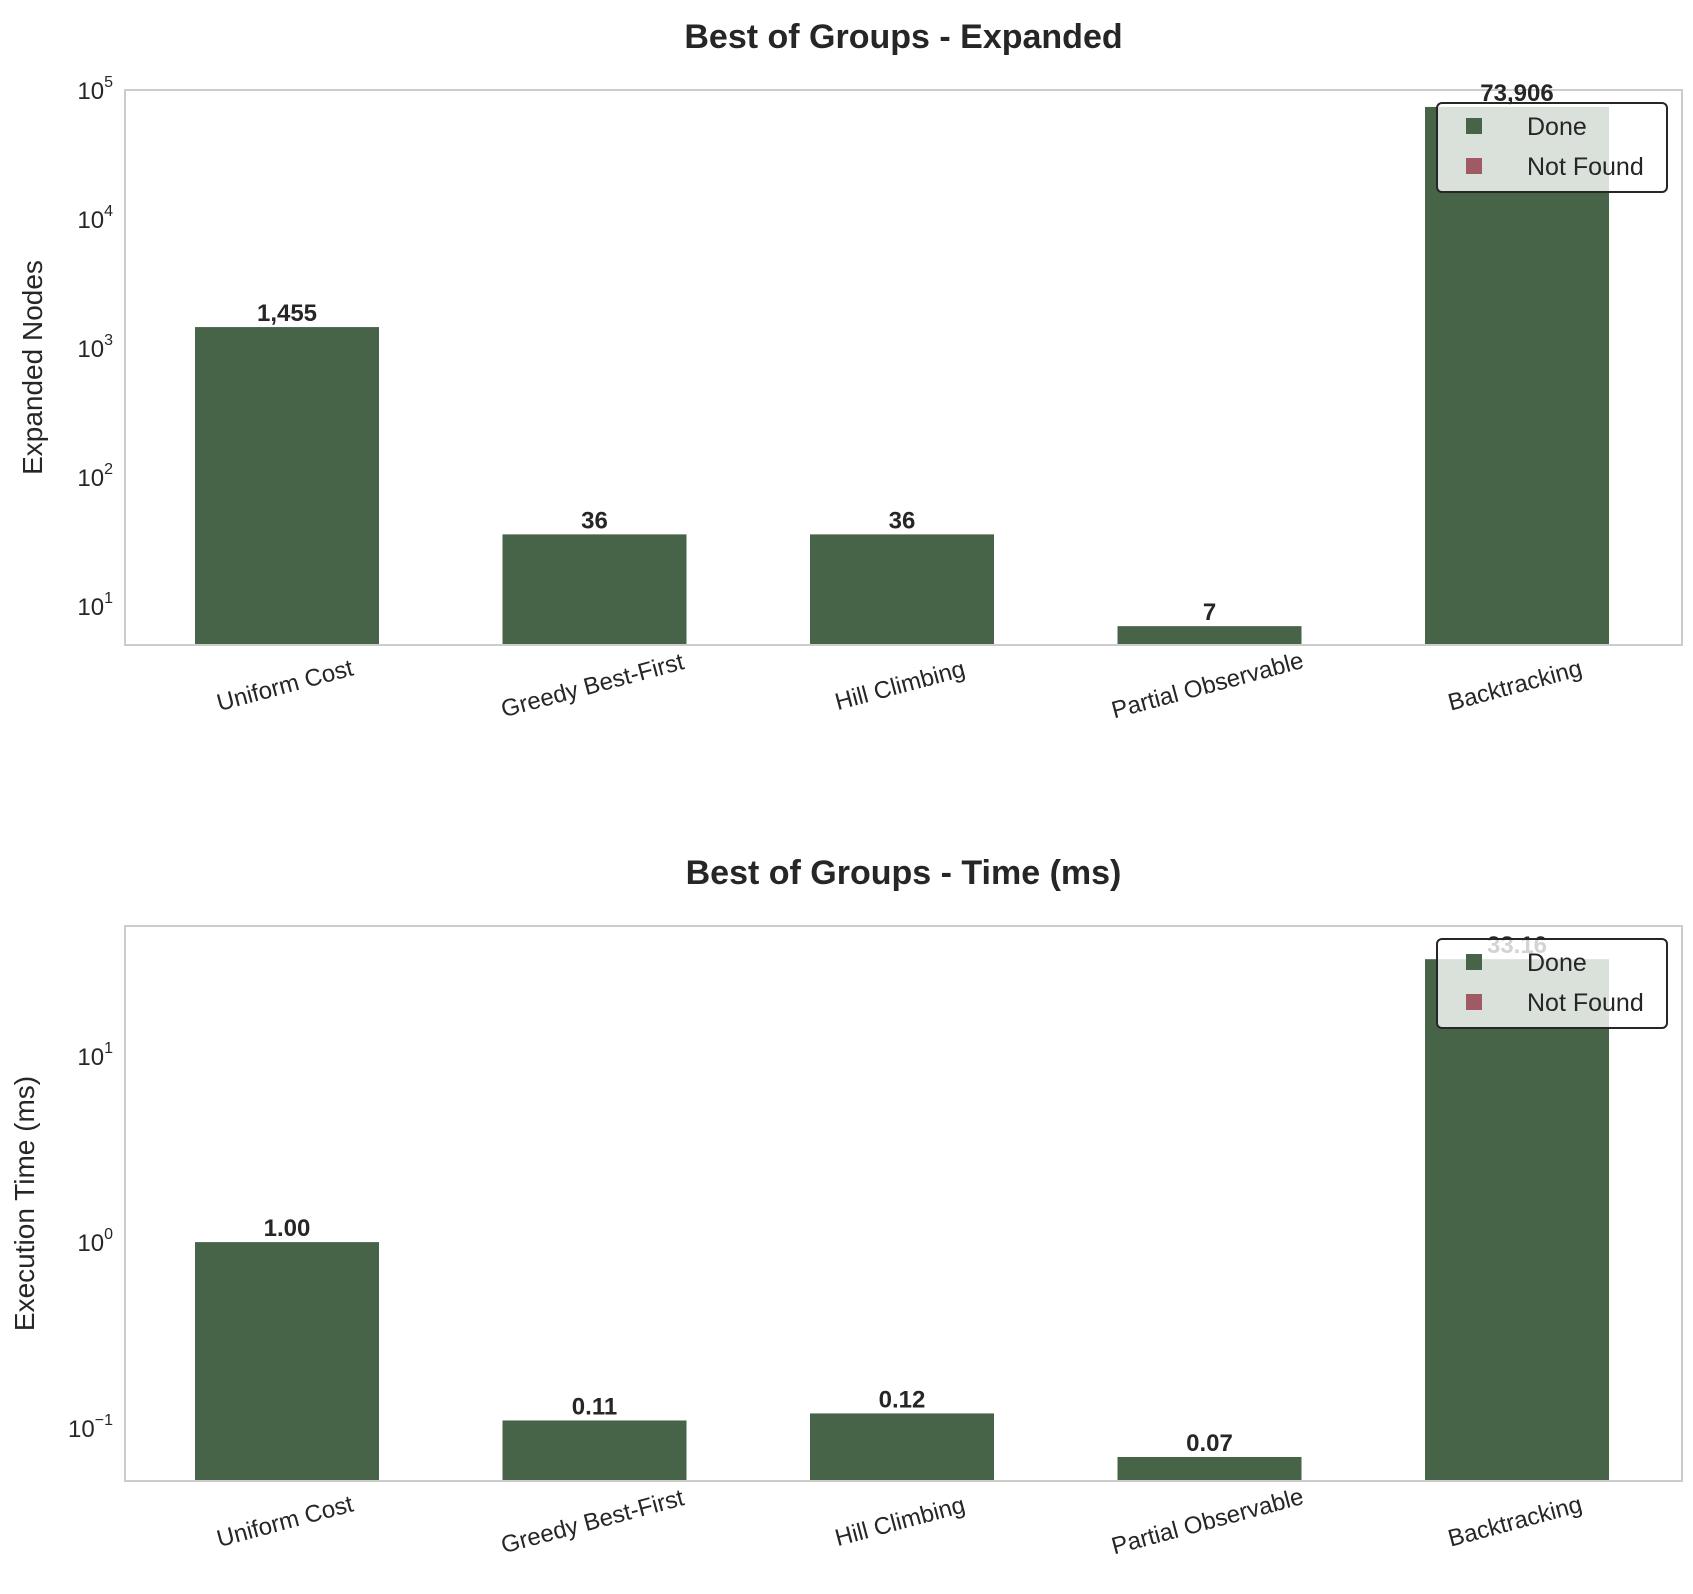 The image size is (1693, 1594). I want to click on value-label: 1,455, so click(287, 313).